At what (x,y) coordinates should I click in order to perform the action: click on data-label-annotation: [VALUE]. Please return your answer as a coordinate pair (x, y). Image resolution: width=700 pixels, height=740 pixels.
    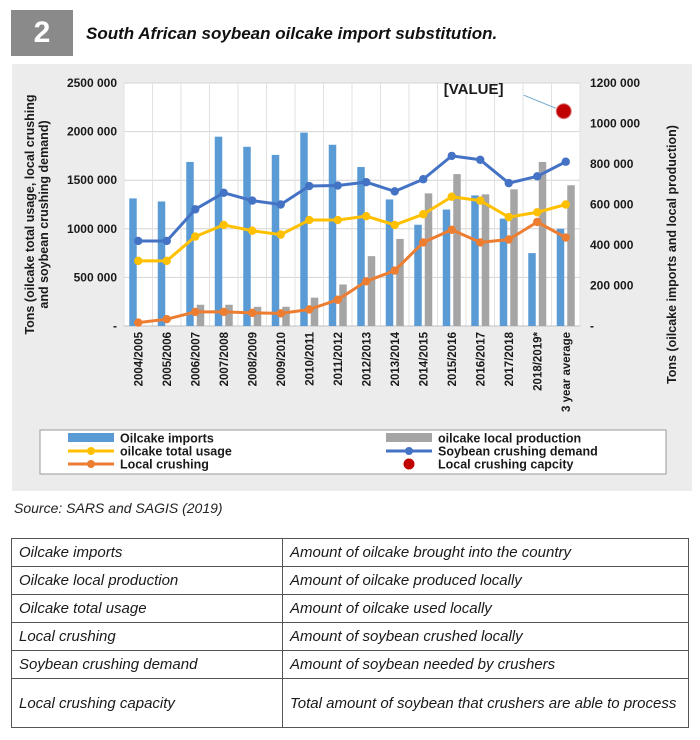
    Looking at the image, I should click on (474, 89).